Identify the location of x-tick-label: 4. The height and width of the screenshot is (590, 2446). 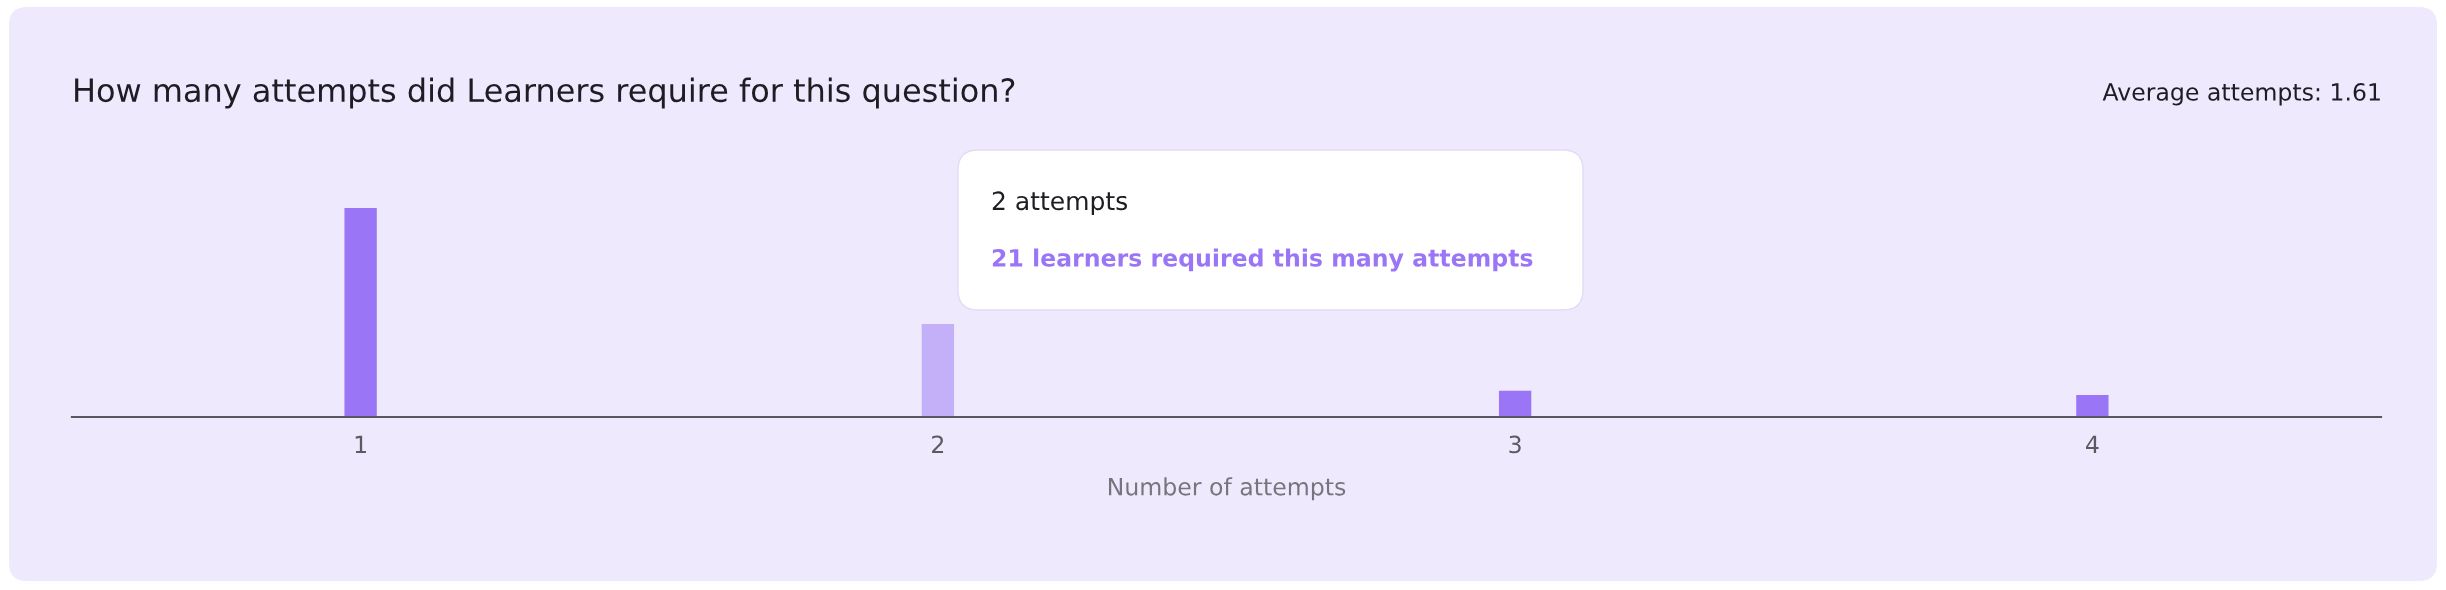
(2092, 444).